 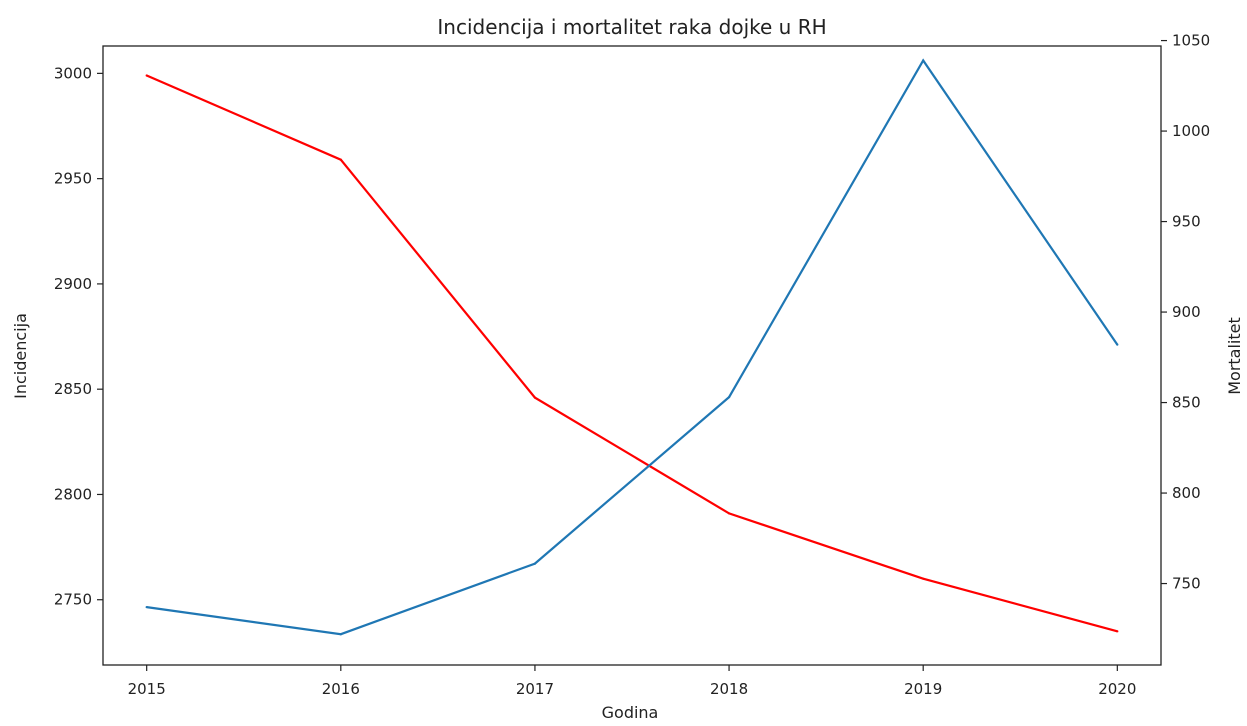 I want to click on y-right-tick-label: 1050, so click(x=1191, y=41).